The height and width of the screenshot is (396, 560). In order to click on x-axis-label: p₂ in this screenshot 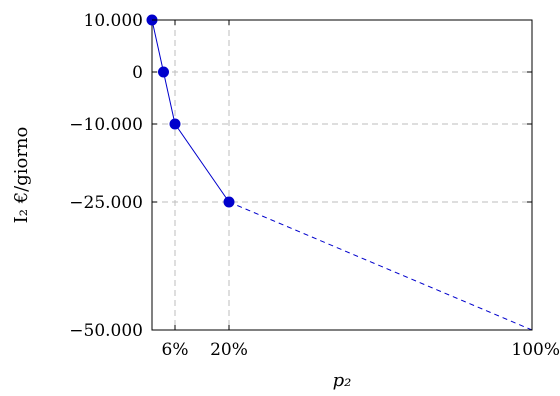, I will do `click(342, 380)`.